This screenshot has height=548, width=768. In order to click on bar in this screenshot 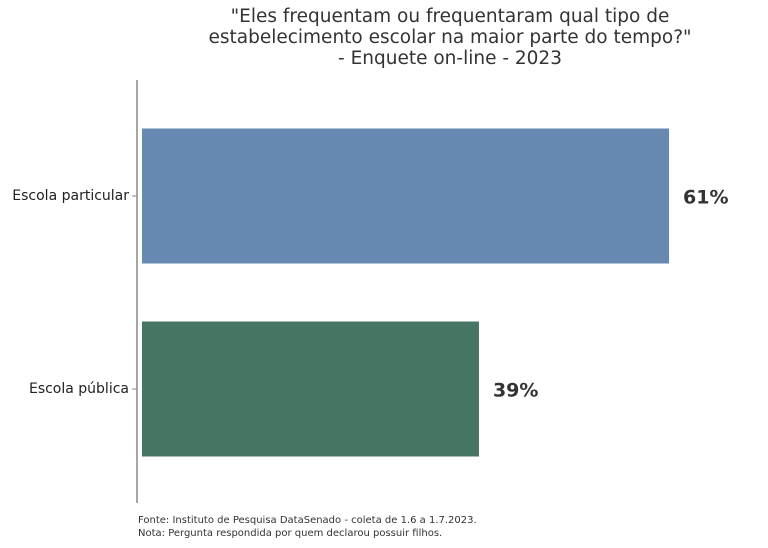, I will do `click(310, 389)`.